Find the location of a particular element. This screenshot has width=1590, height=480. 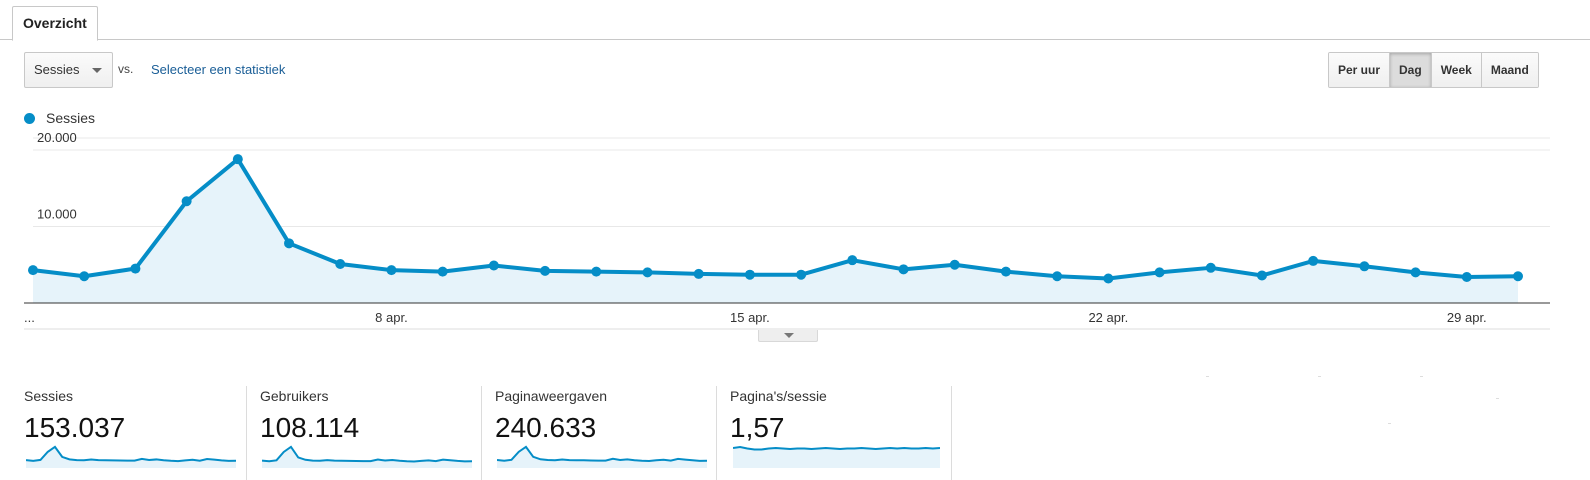

chart-legend: Sessies is located at coordinates (59, 118).